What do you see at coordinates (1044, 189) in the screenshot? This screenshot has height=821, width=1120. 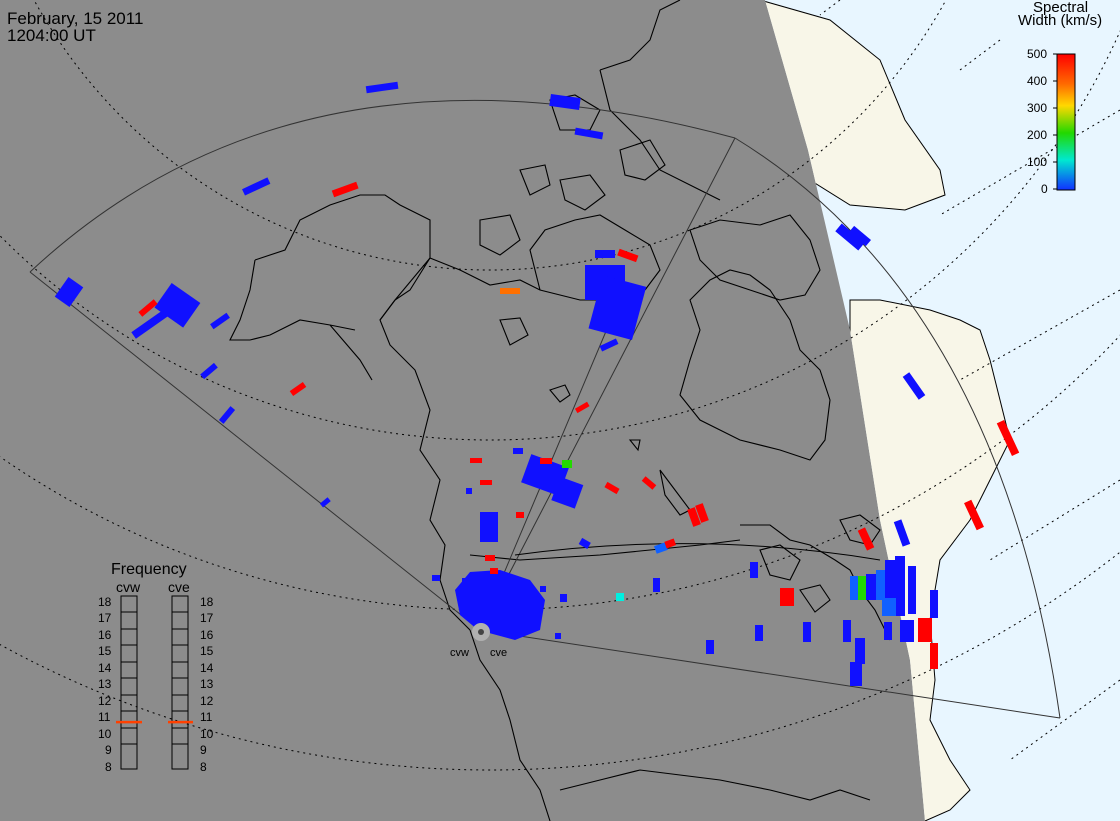 I see `colorbar-tick: 0` at bounding box center [1044, 189].